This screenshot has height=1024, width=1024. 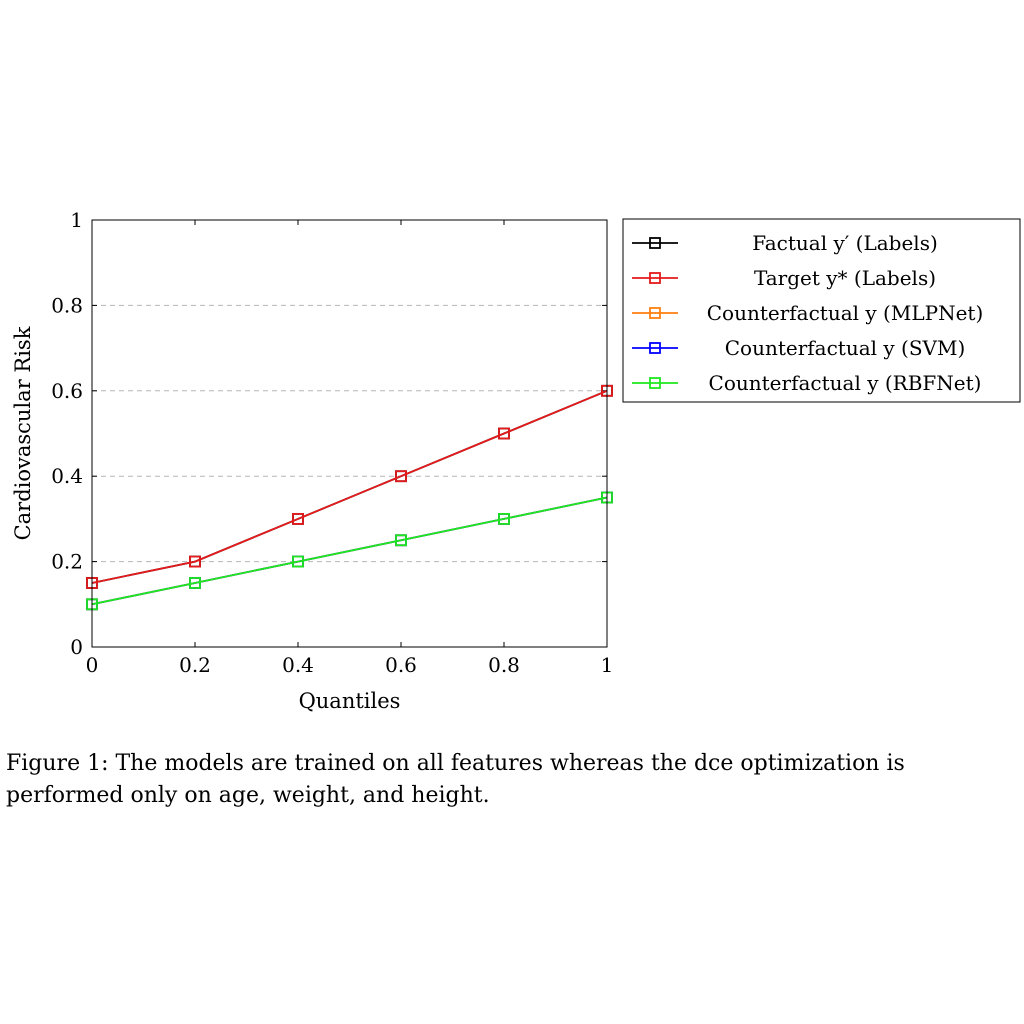 What do you see at coordinates (67, 433) in the screenshot?
I see `y-tick-labels: 0 0.2 0.4 0.6 0.8 1` at bounding box center [67, 433].